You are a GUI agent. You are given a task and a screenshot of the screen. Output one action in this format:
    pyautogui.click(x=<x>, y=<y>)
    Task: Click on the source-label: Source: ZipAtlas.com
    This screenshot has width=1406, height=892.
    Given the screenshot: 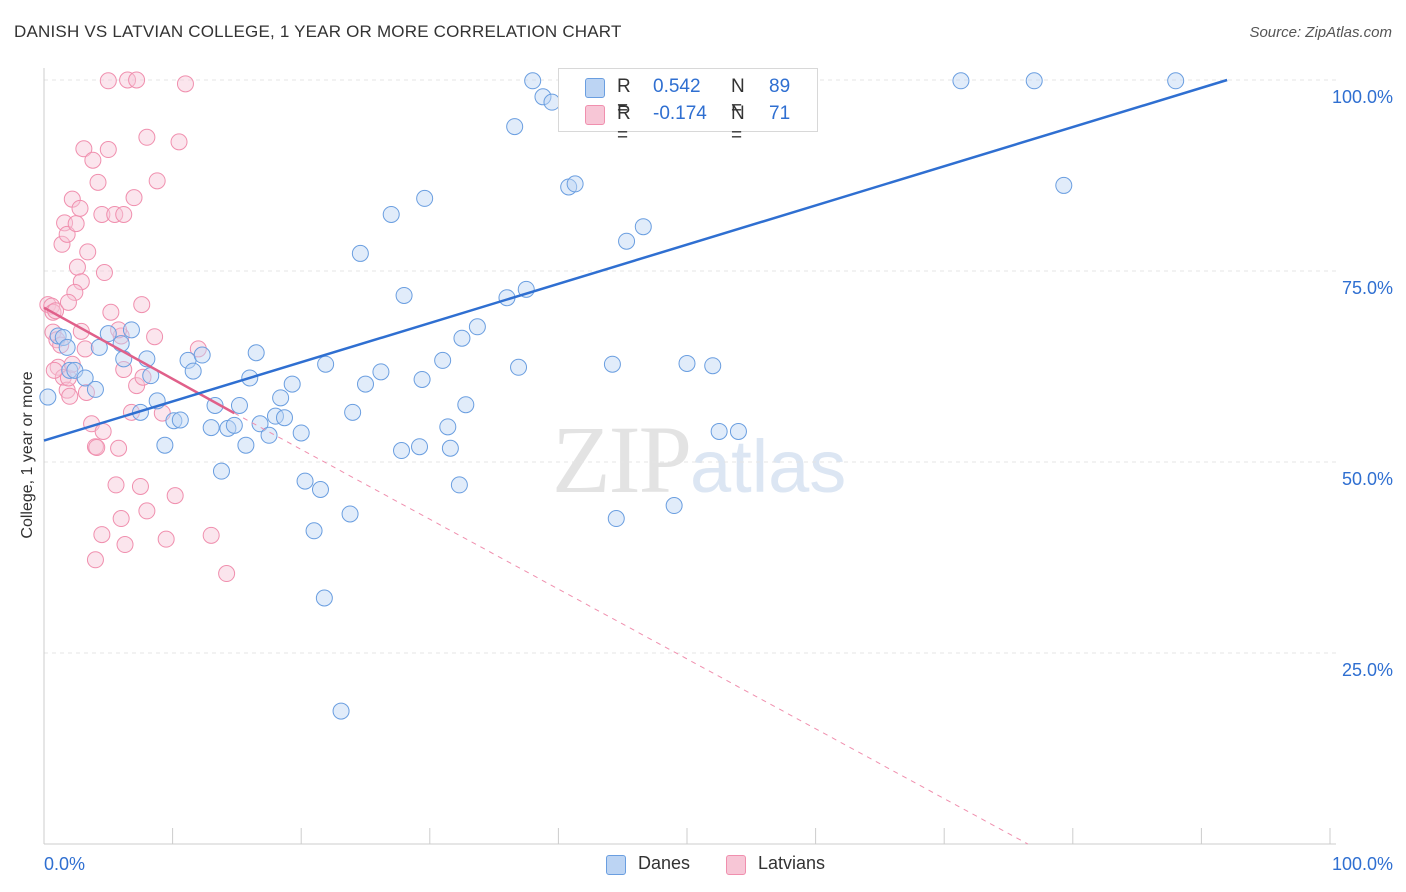 What is the action you would take?
    pyautogui.click(x=1320, y=32)
    